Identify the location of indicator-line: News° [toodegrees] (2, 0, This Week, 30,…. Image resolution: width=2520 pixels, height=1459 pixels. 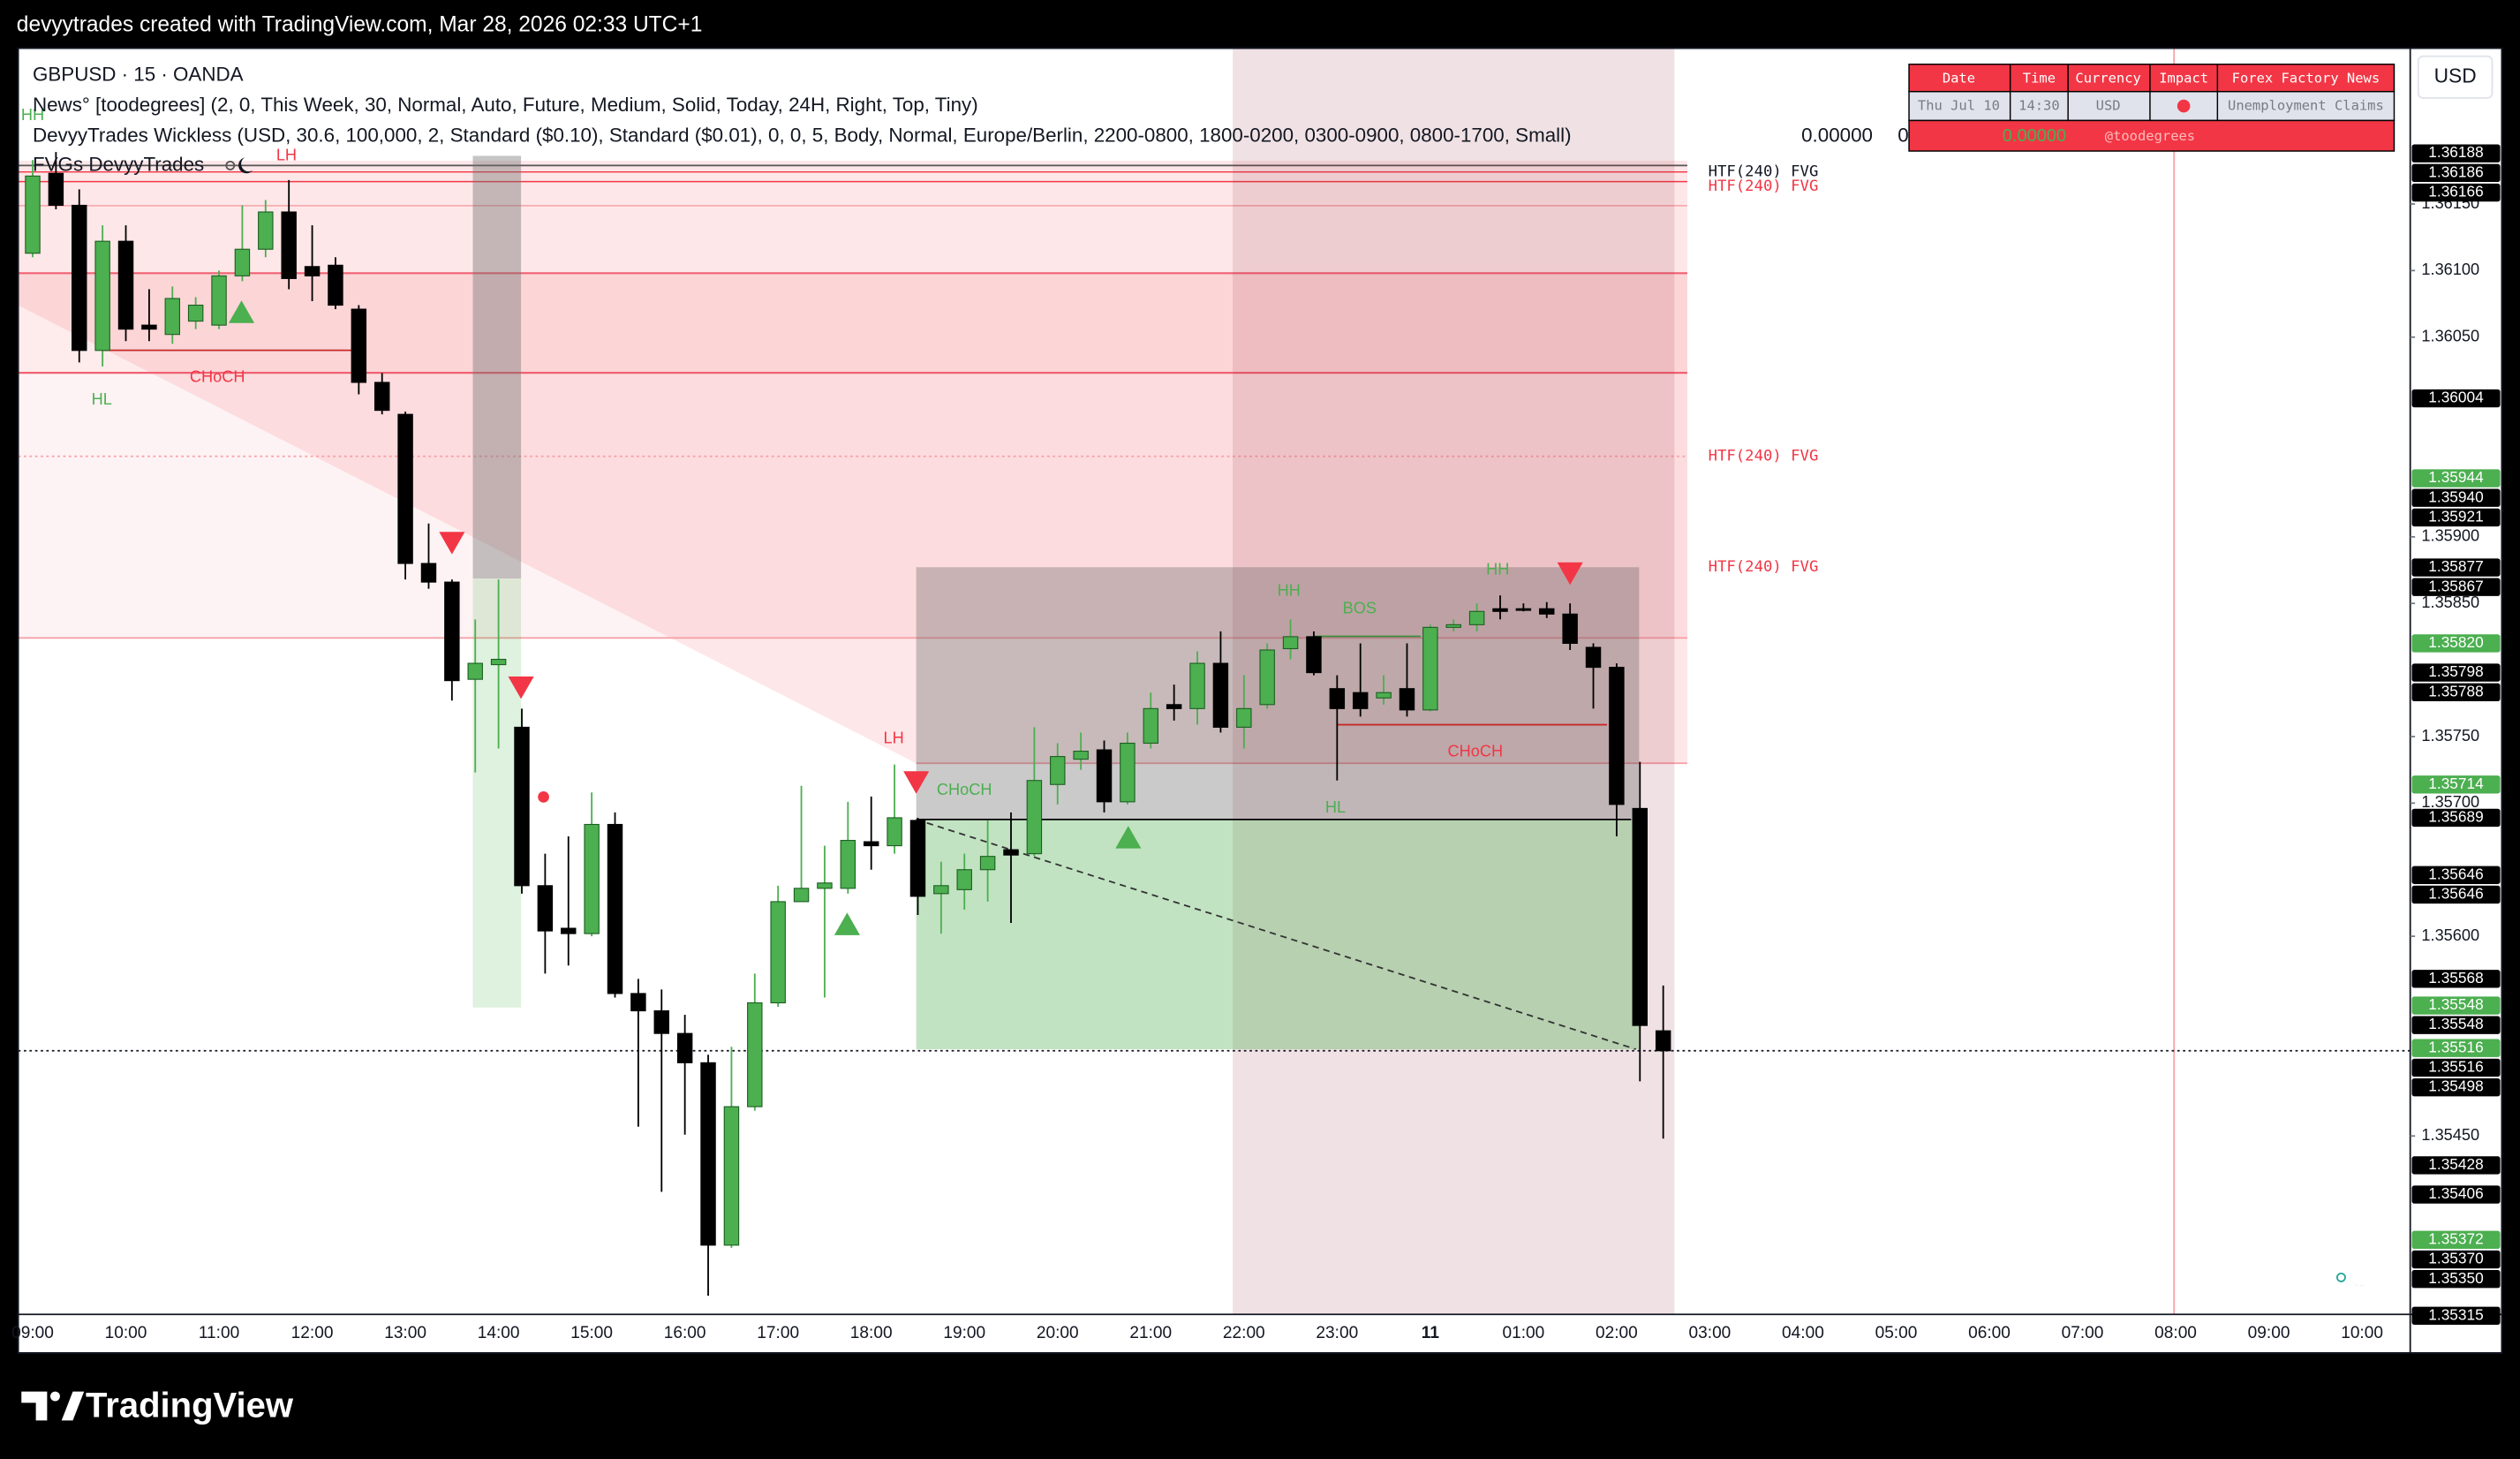
(505, 105).